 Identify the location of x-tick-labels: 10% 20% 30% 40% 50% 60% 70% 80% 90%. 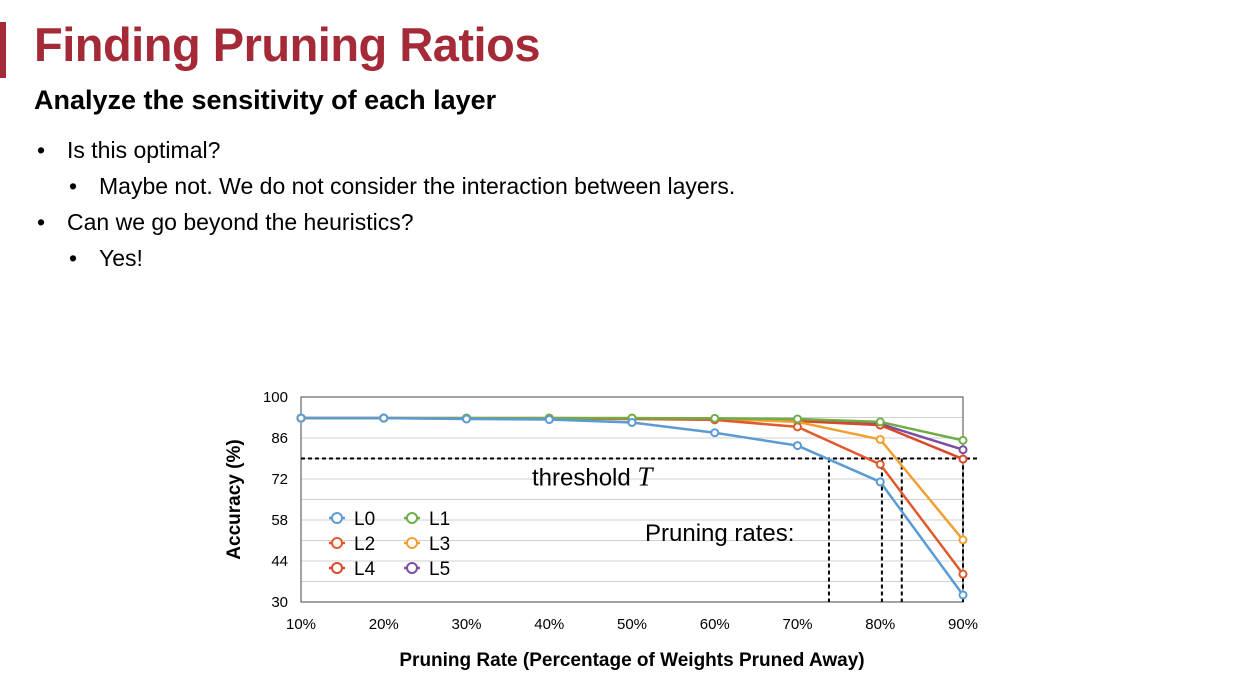
(632, 624).